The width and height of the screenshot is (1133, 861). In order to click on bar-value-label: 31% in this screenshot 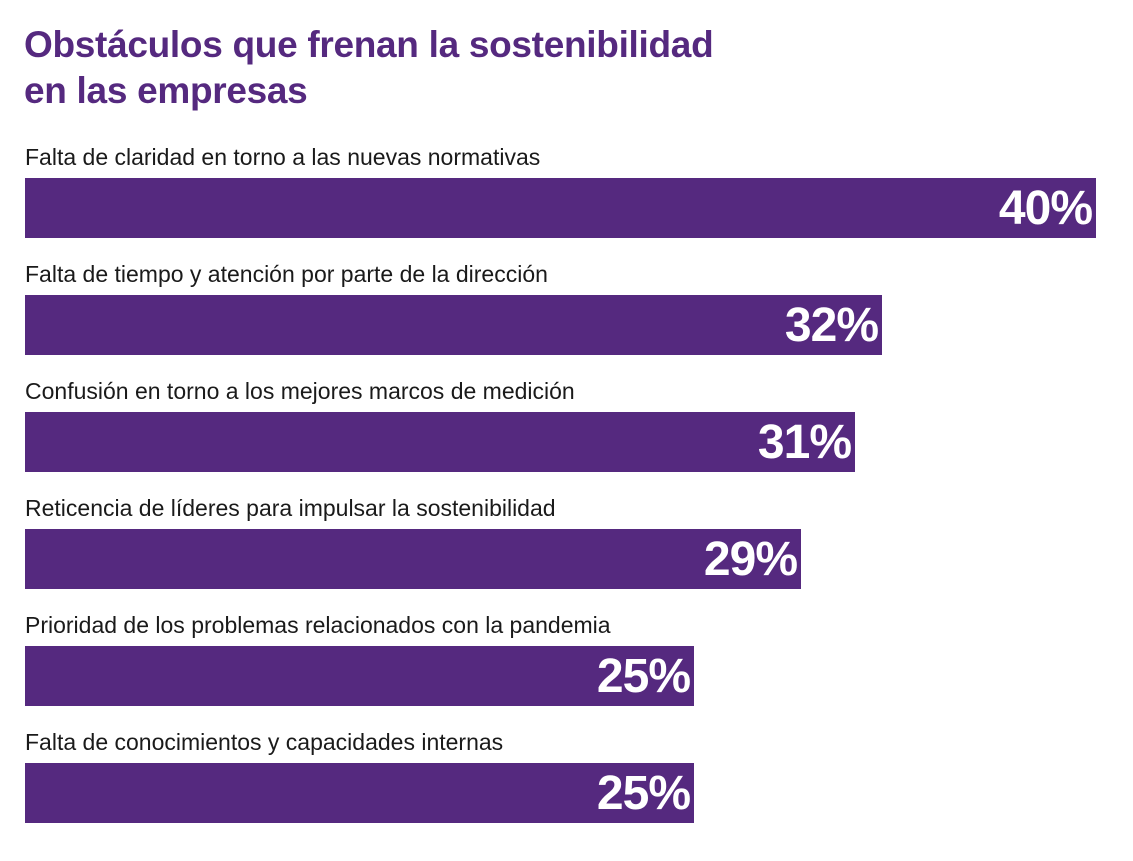, I will do `click(804, 442)`.